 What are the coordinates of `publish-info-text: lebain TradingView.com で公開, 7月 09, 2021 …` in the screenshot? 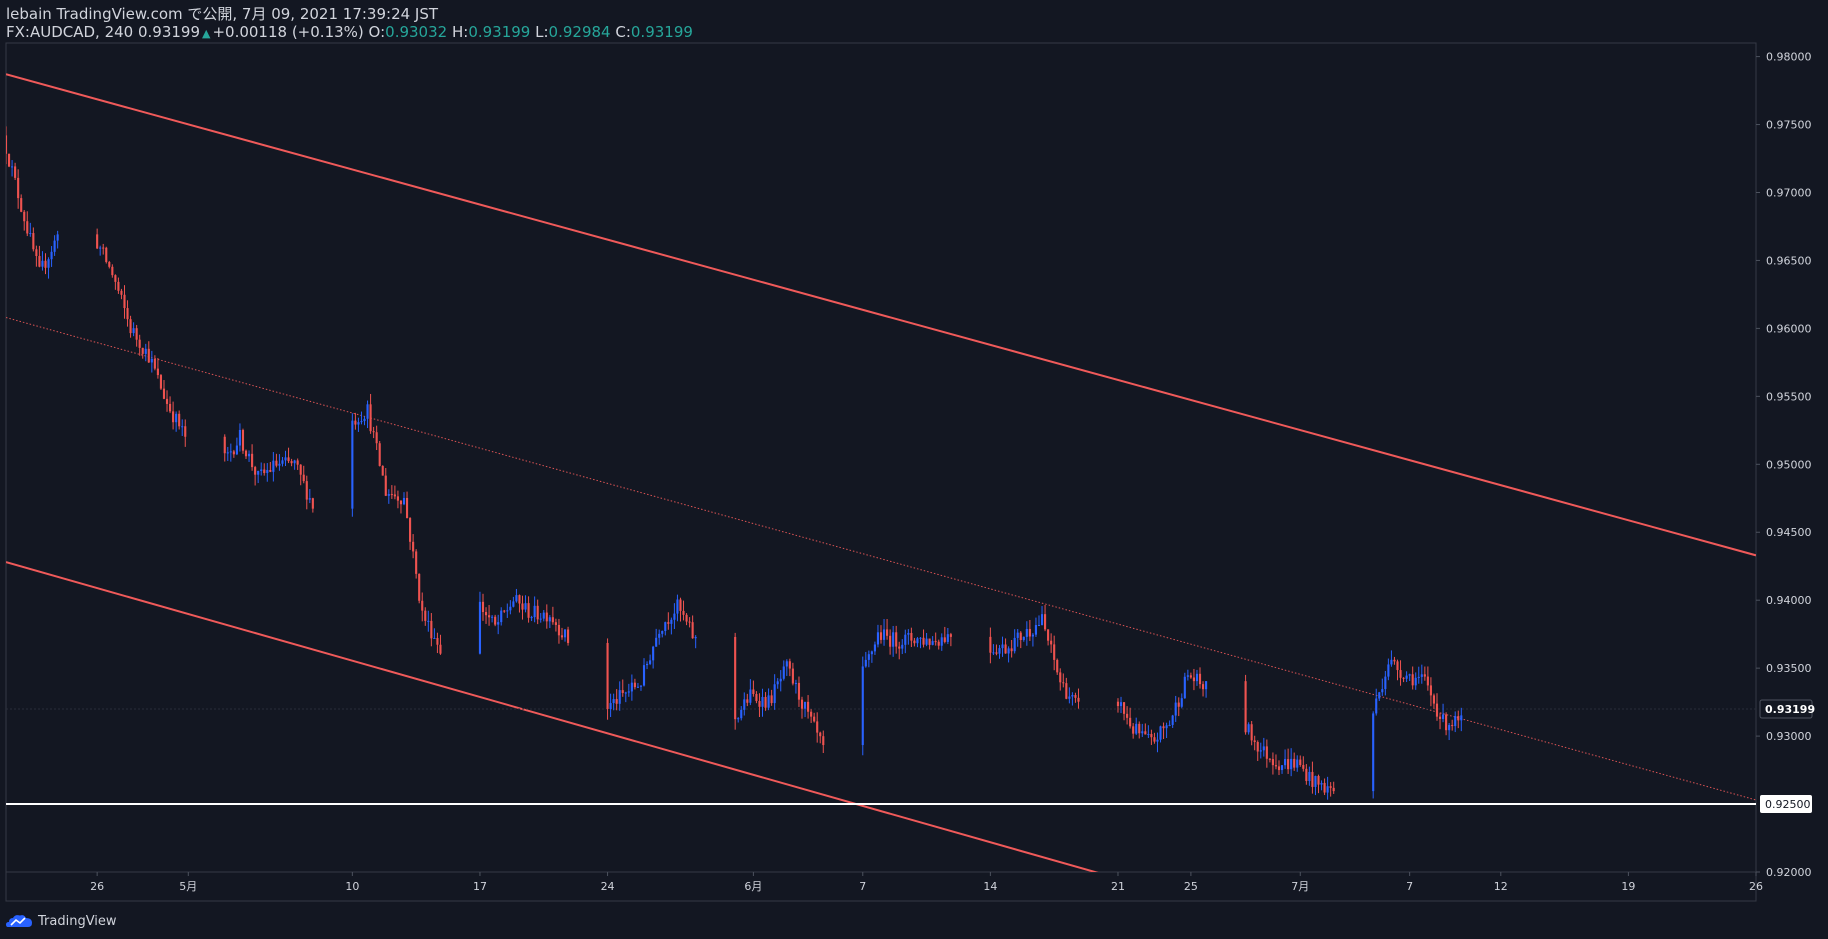 It's located at (222, 14).